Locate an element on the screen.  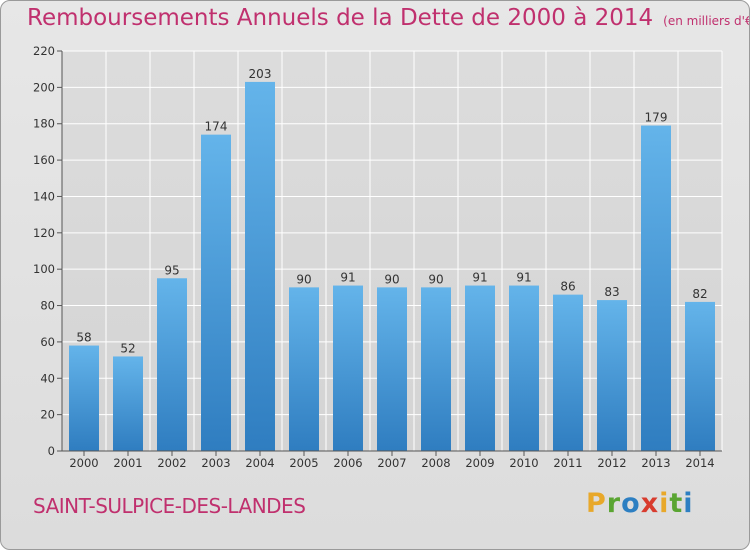
bar-2014 is located at coordinates (700, 376).